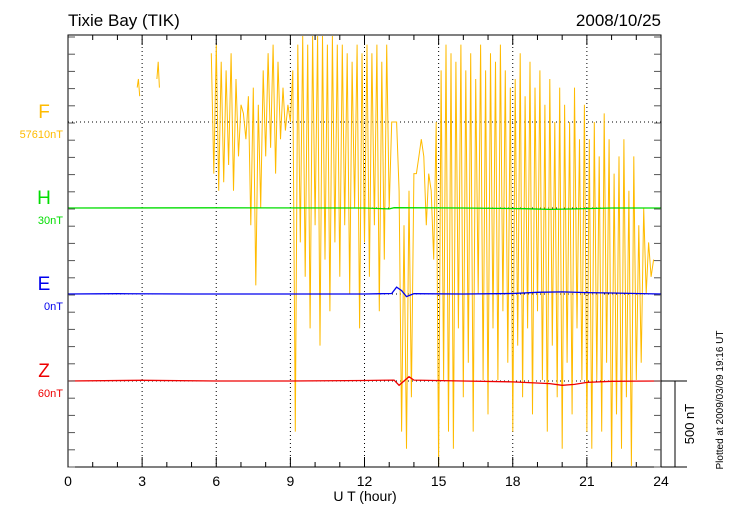 The height and width of the screenshot is (520, 730). I want to click on x-tick-label: 0, so click(68, 481).